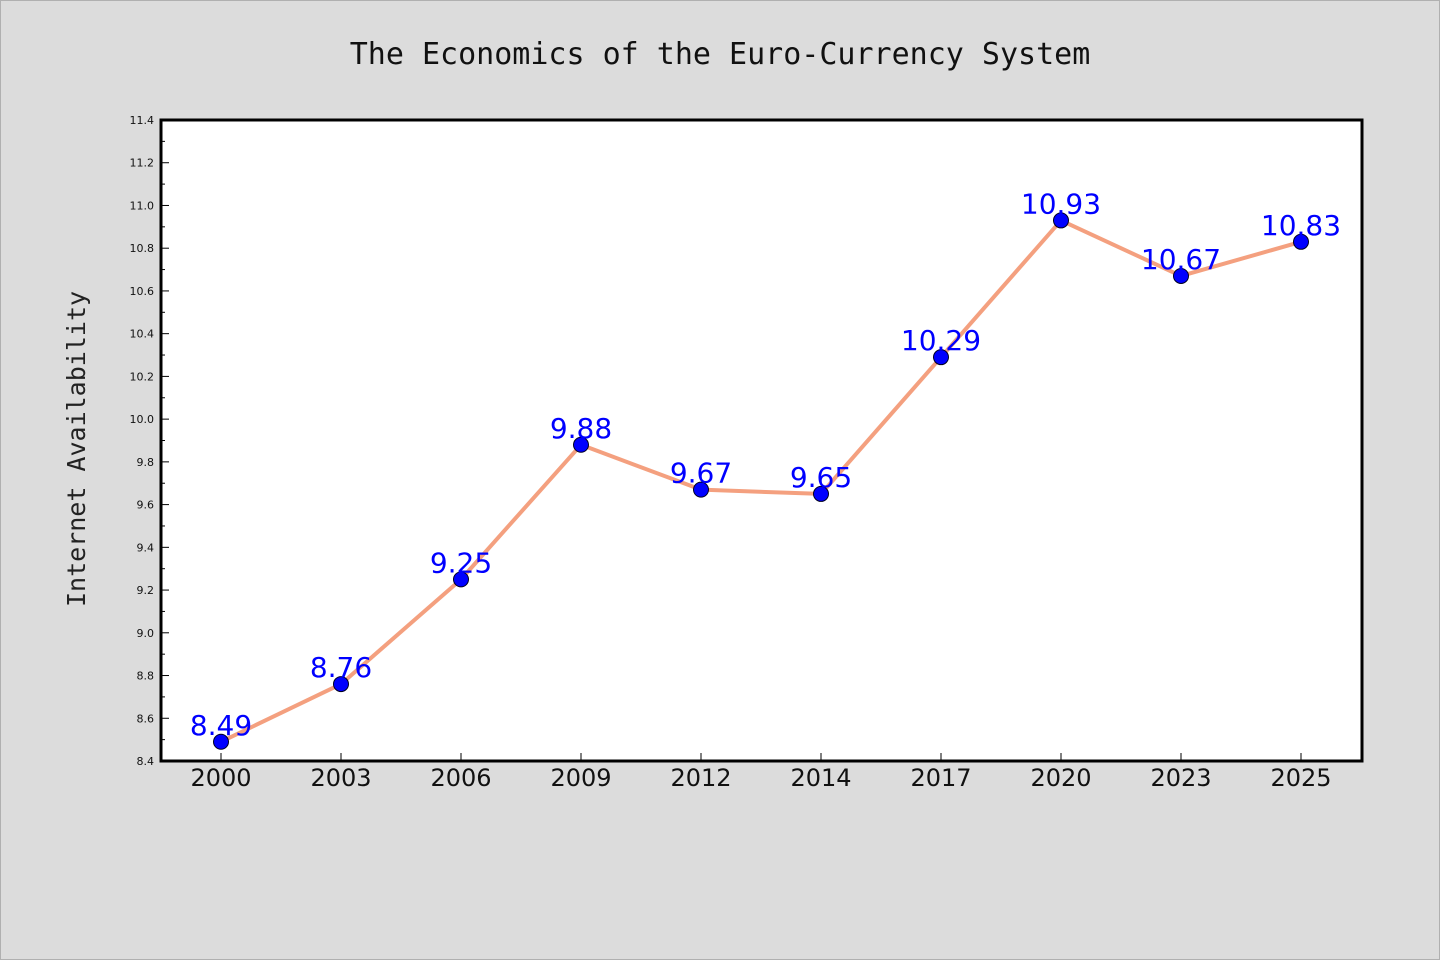 This screenshot has width=1440, height=960. I want to click on x-tick-label: 2006, so click(460, 778).